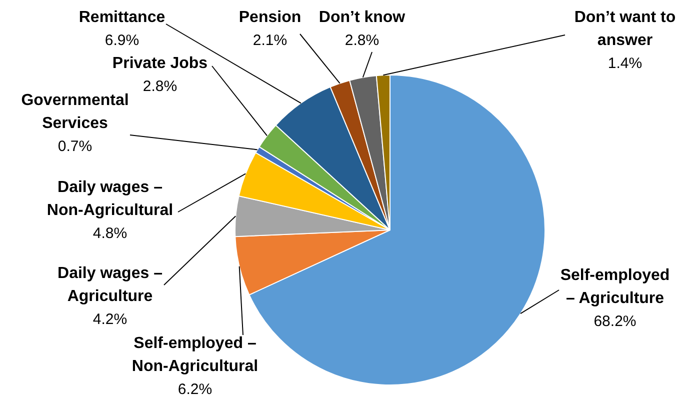  What do you see at coordinates (615, 321) in the screenshot?
I see `data-label: 68.2%` at bounding box center [615, 321].